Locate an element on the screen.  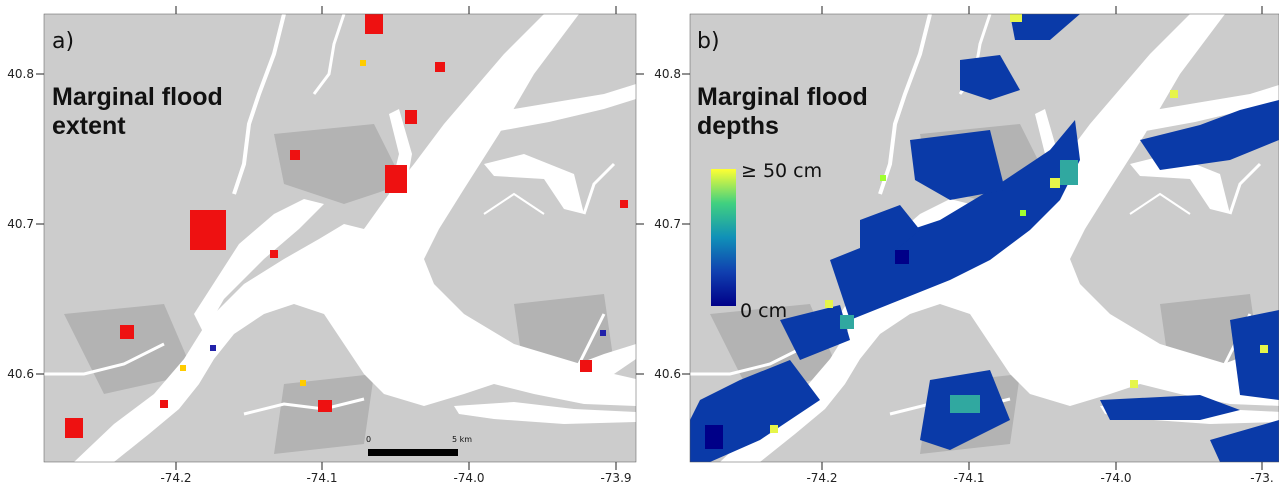
panel-a-x-tick: -74.2 is located at coordinates (175, 478).